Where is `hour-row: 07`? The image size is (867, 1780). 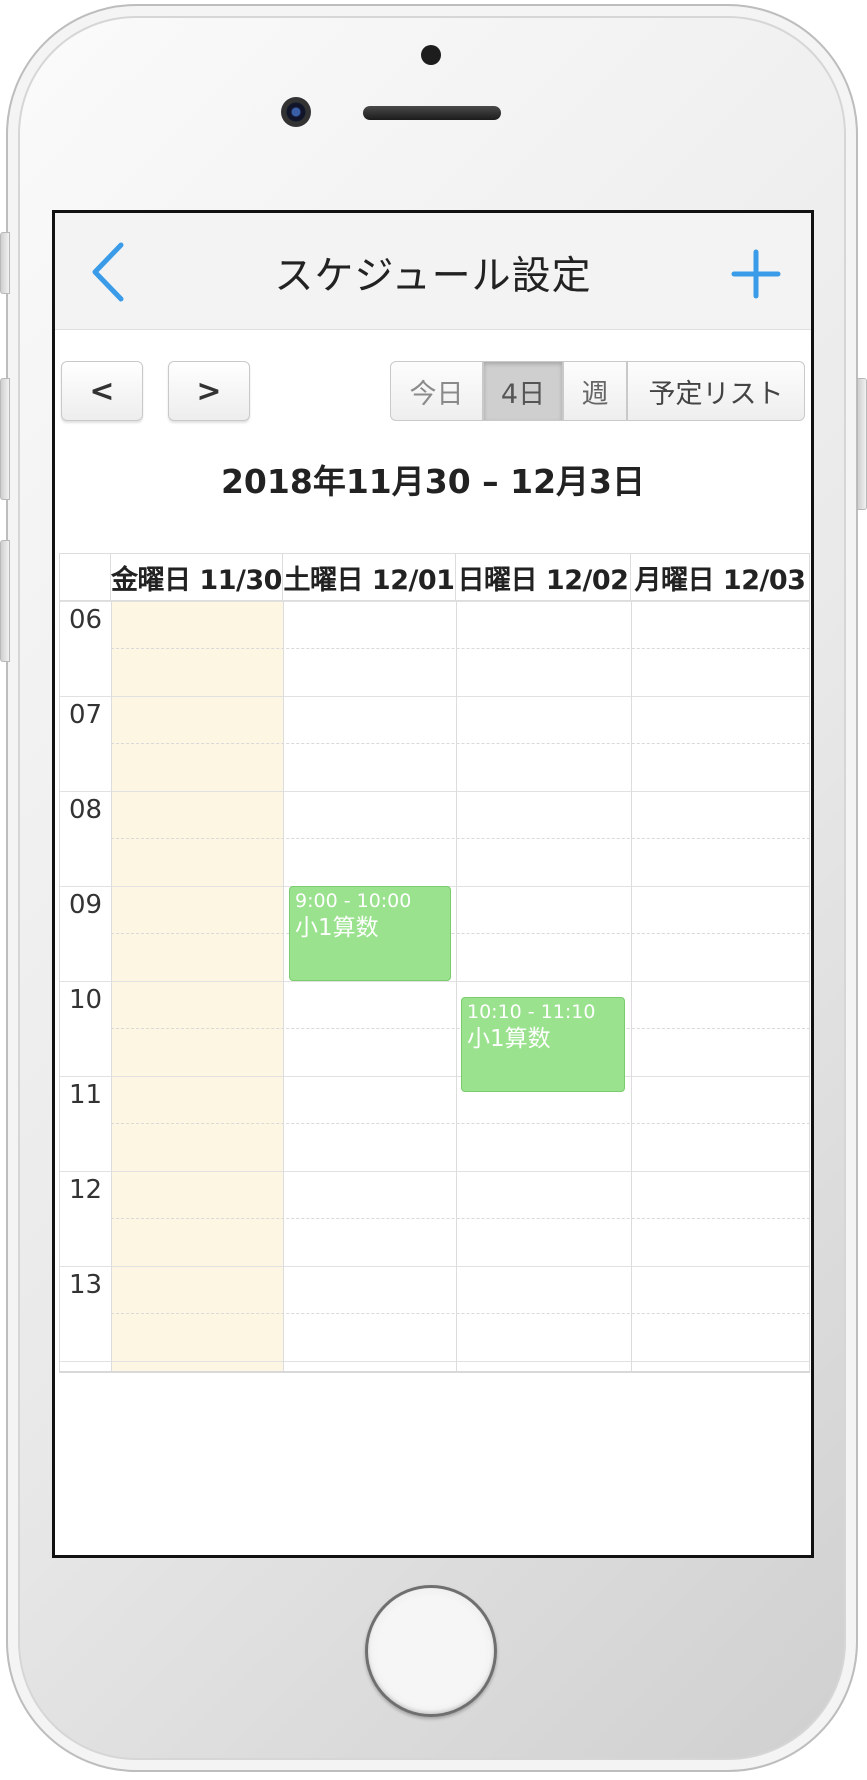 hour-row: 07 is located at coordinates (434, 743).